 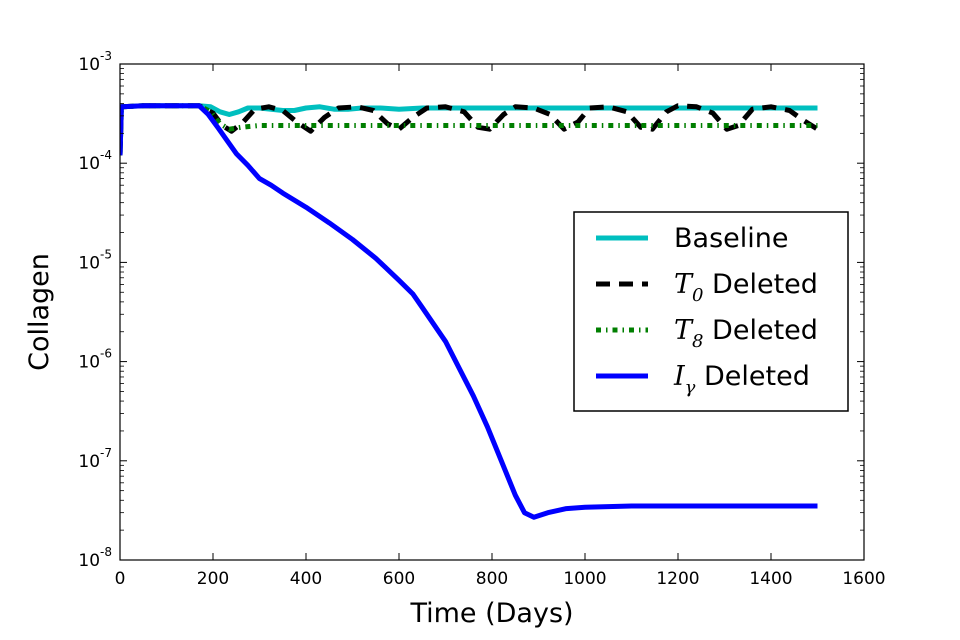 What do you see at coordinates (584, 579) in the screenshot?
I see `x-tick-label: 1000` at bounding box center [584, 579].